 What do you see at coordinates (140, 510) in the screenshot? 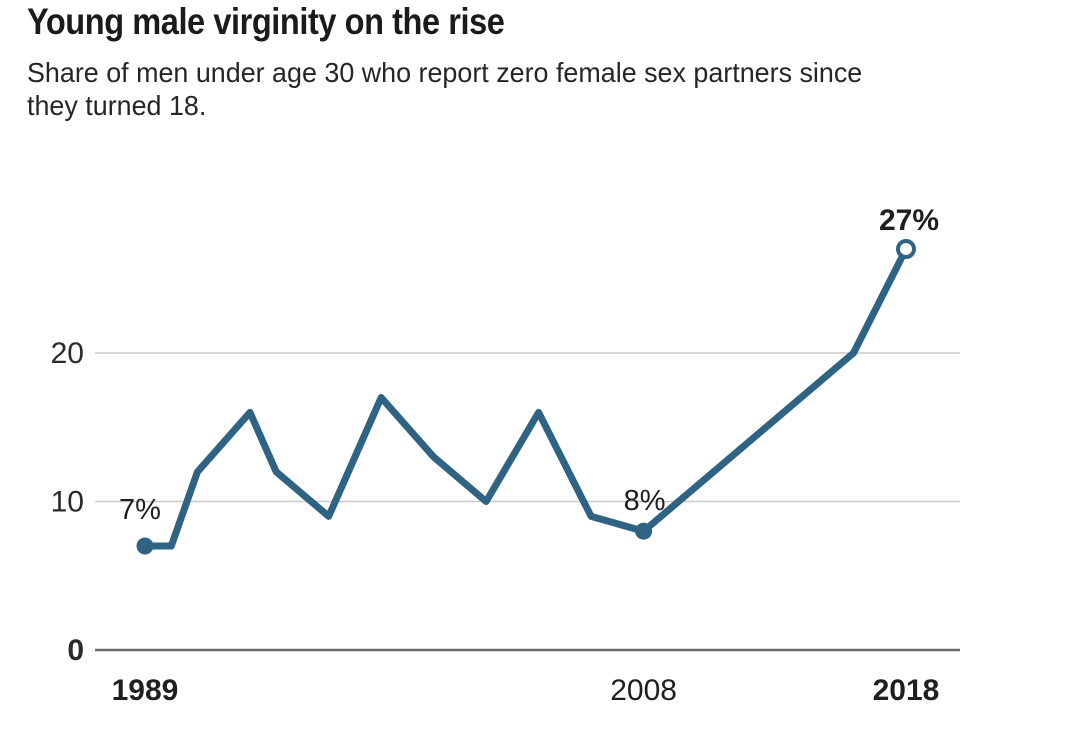
I see `point-label: 7%` at bounding box center [140, 510].